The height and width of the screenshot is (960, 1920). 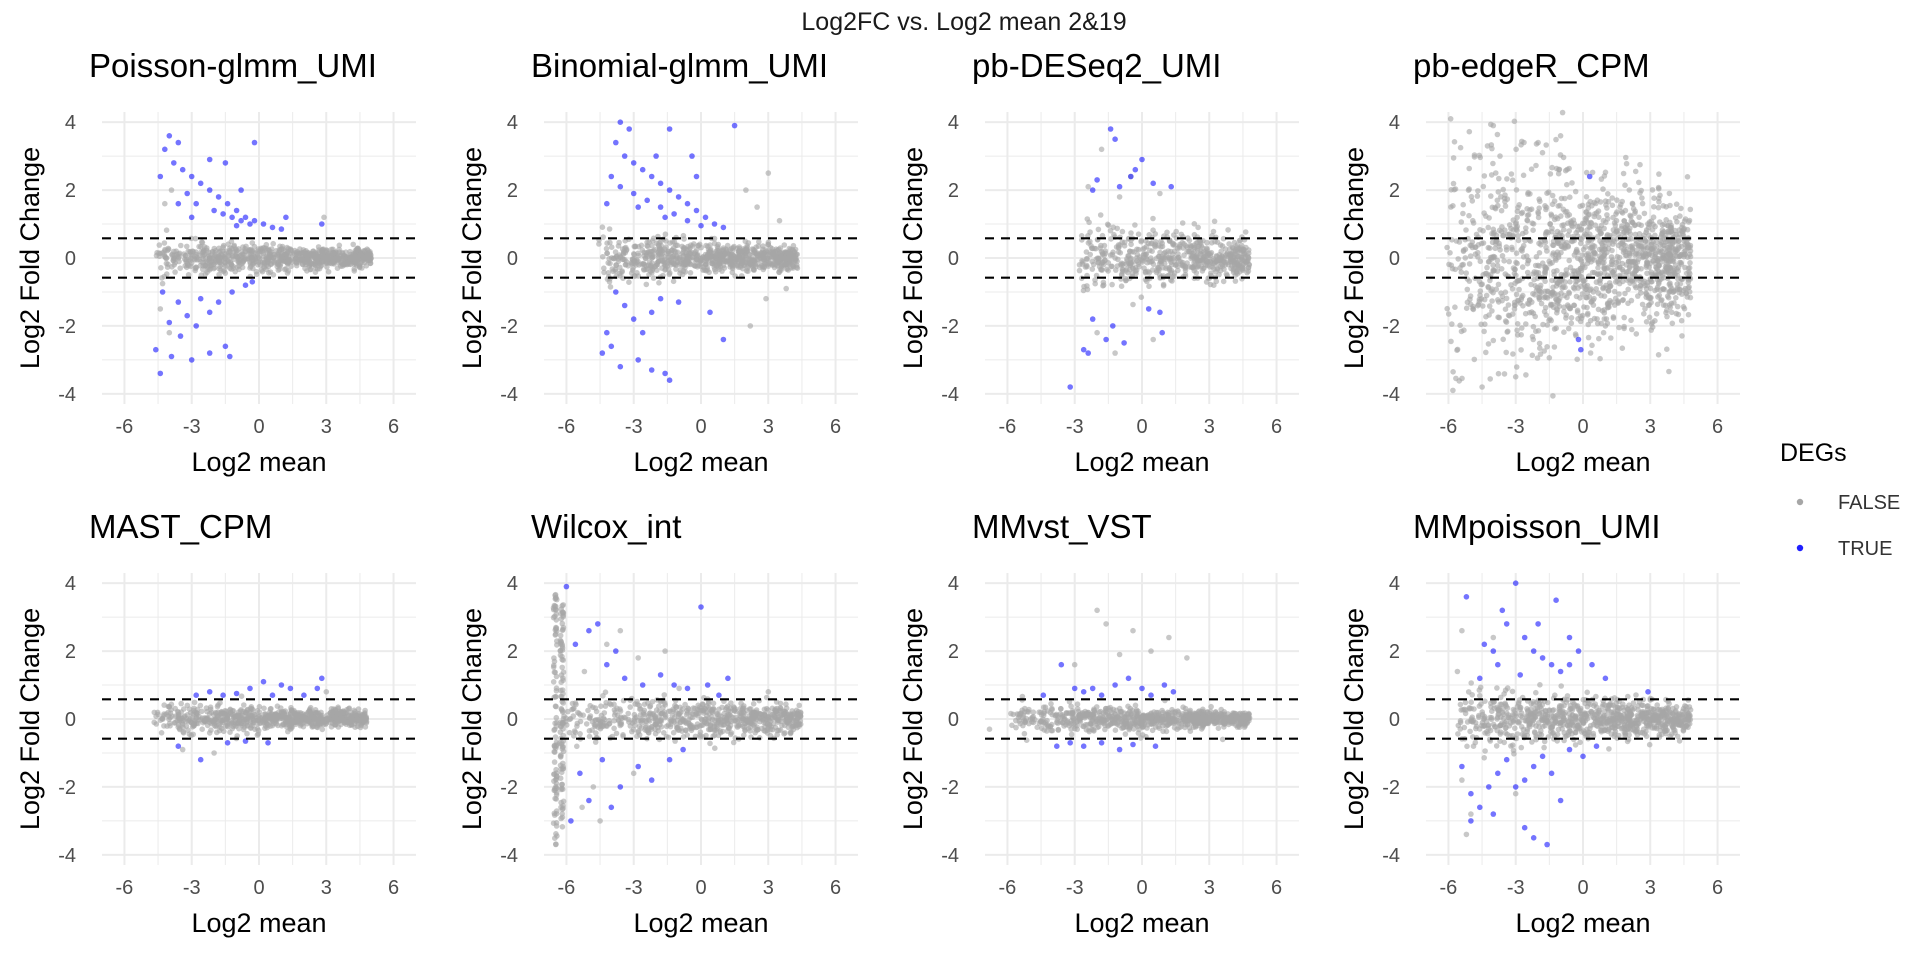 I want to click on x-tick-label: 6, so click(x=393, y=427).